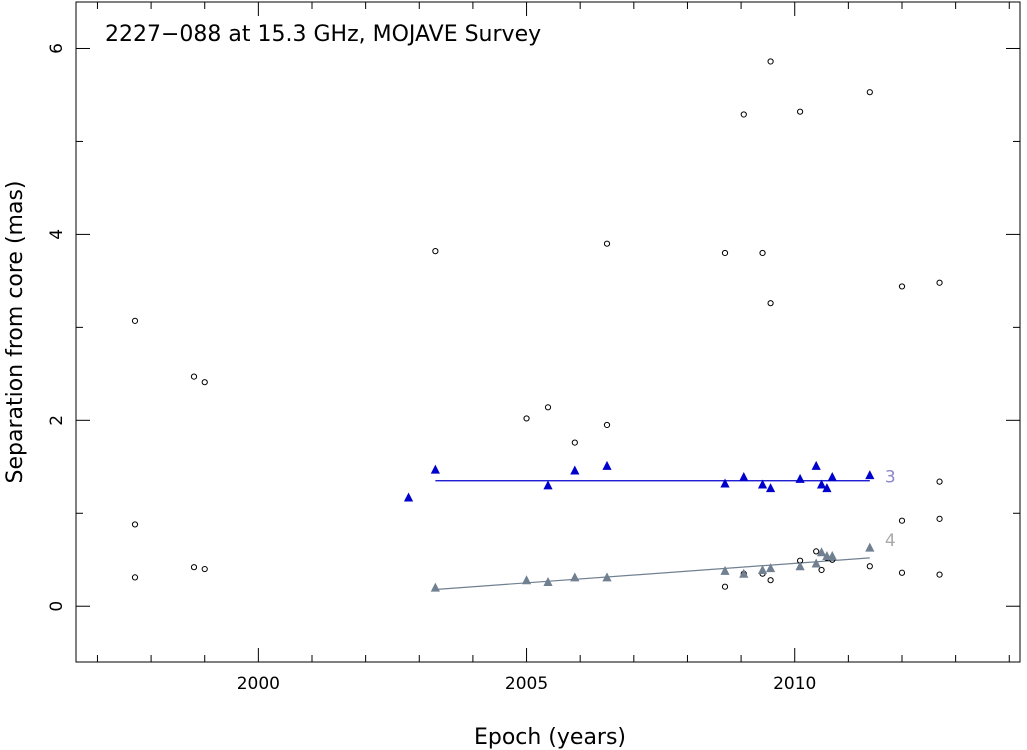 The width and height of the screenshot is (1027, 750). I want to click on y-tick-label: 6, so click(57, 48).